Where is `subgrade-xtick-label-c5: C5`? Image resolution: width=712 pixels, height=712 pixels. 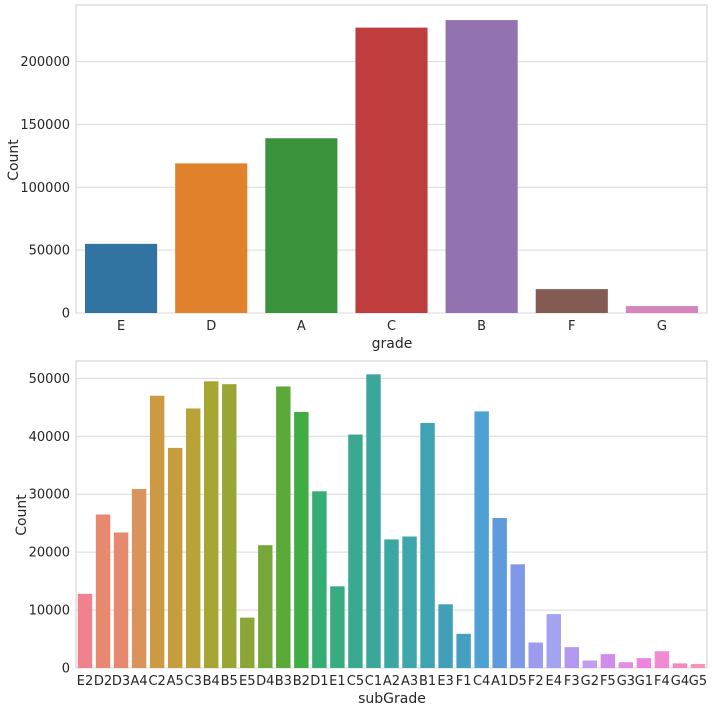
subgrade-xtick-label-c5: C5 is located at coordinates (355, 681).